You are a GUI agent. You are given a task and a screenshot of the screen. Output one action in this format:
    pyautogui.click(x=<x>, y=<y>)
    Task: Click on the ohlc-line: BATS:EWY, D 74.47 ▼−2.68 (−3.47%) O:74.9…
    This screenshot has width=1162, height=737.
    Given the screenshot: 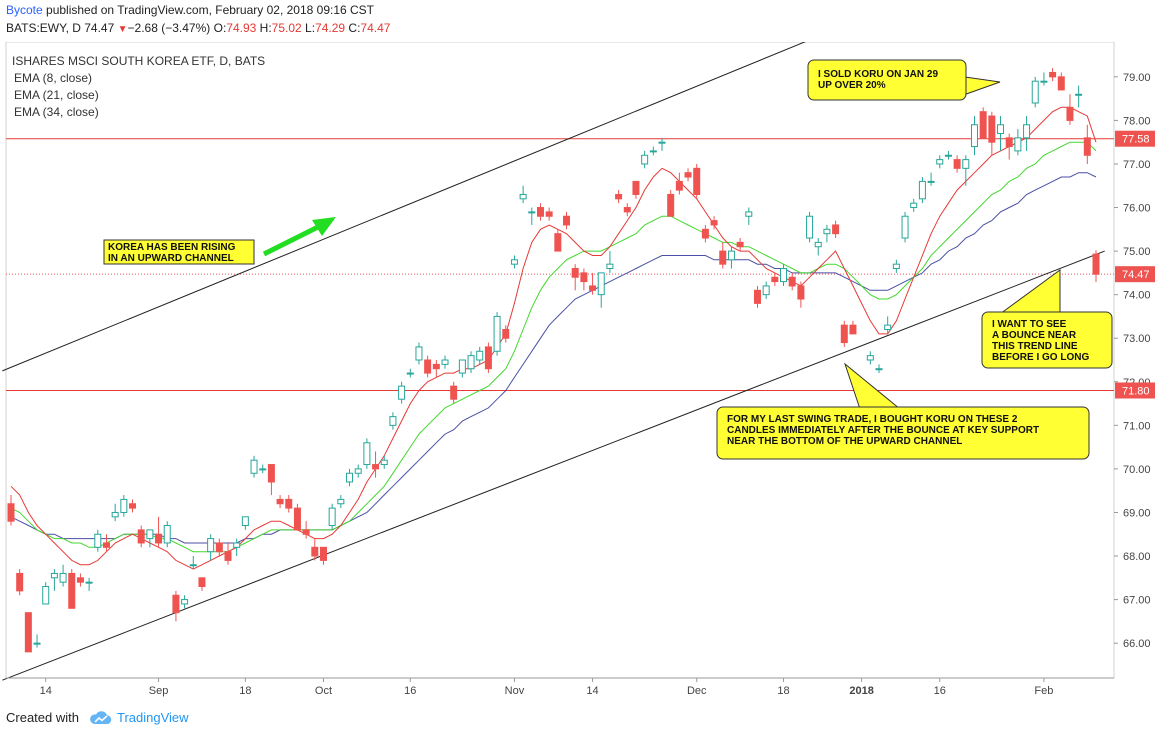 What is the action you would take?
    pyautogui.click(x=198, y=29)
    